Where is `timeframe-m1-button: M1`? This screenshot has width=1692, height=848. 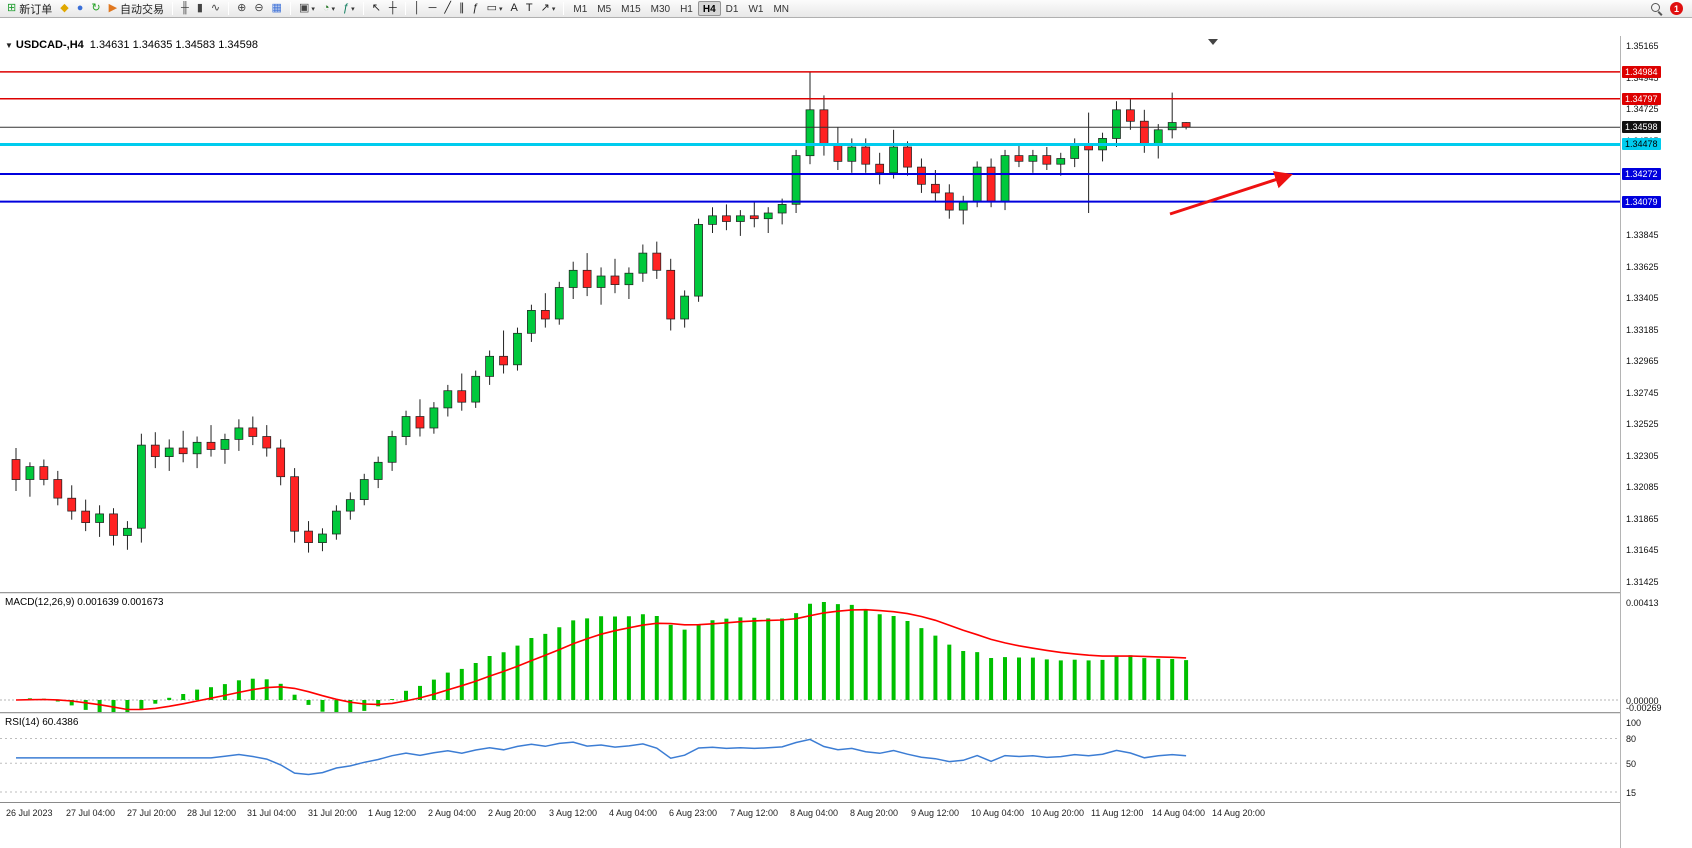 timeframe-m1-button: M1 is located at coordinates (580, 9).